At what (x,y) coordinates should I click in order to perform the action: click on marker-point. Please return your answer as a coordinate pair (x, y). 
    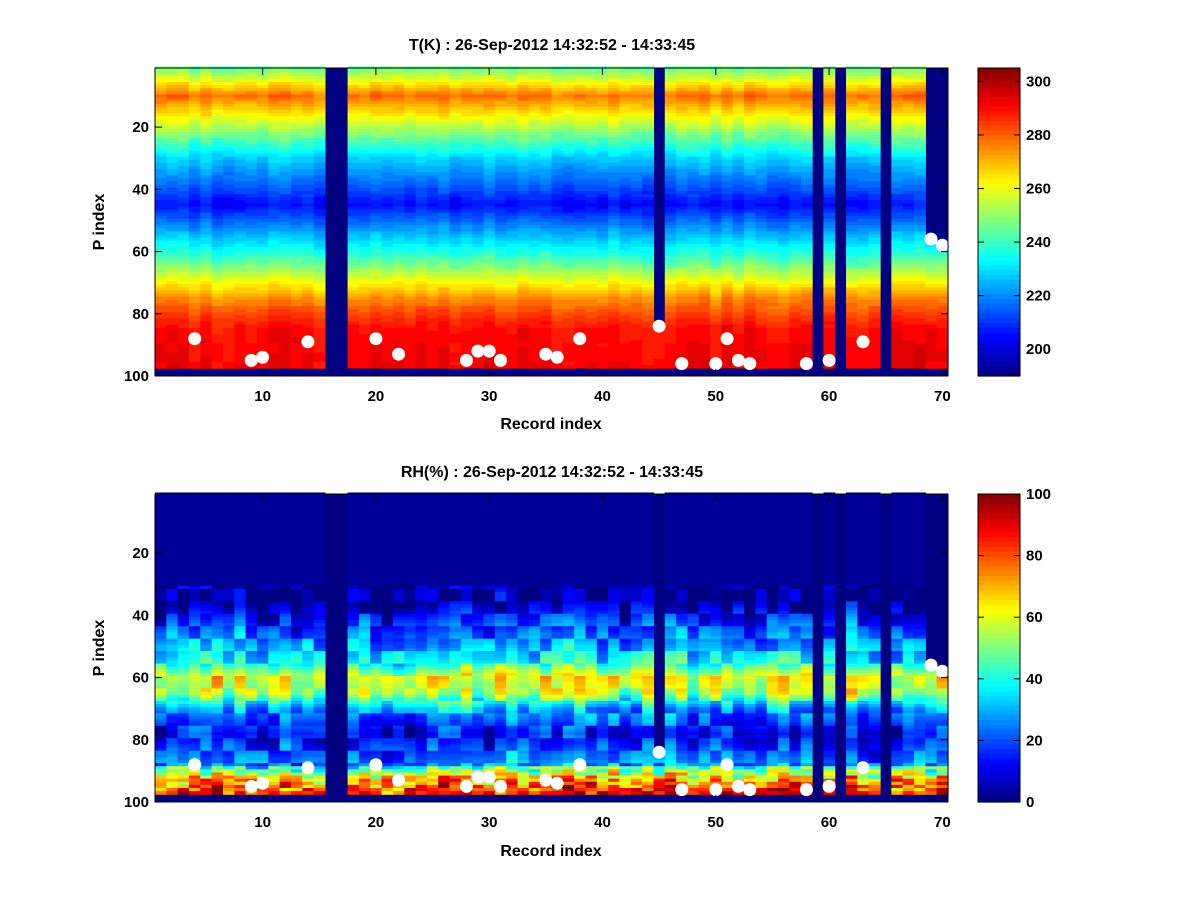
    Looking at the image, I should click on (863, 342).